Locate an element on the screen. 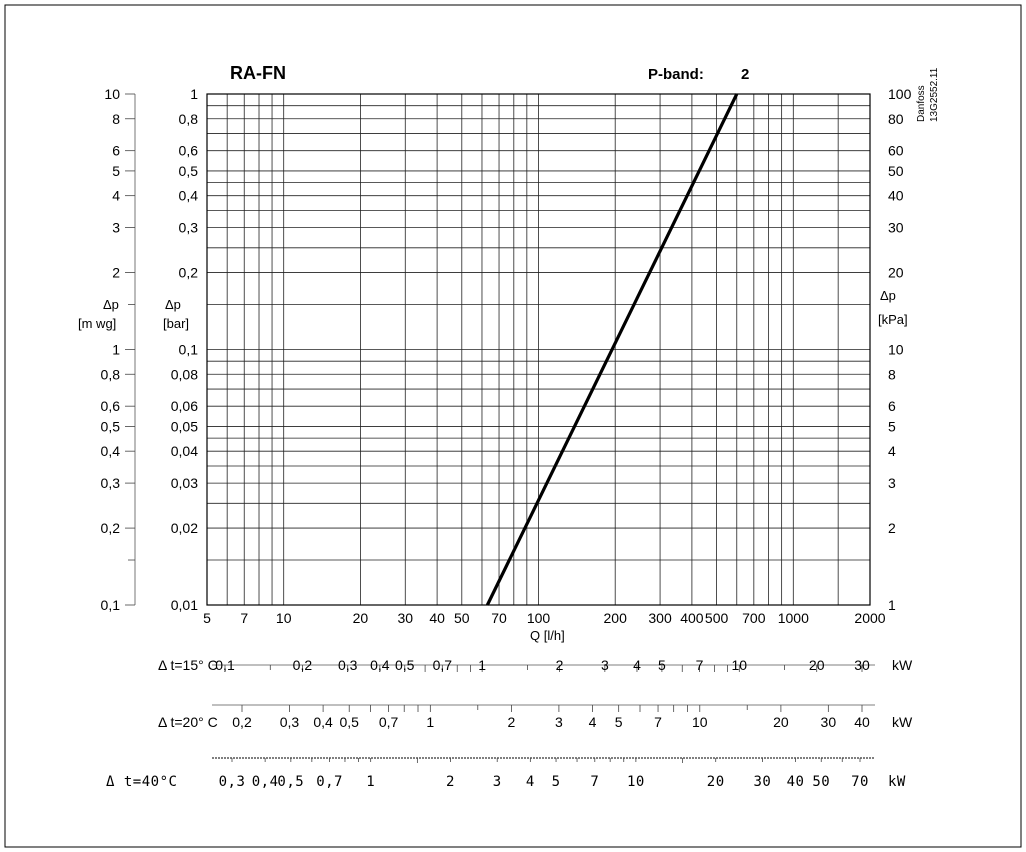 The height and width of the screenshot is (852, 1026). y-tick-label-kpa: 100 is located at coordinates (900, 94).